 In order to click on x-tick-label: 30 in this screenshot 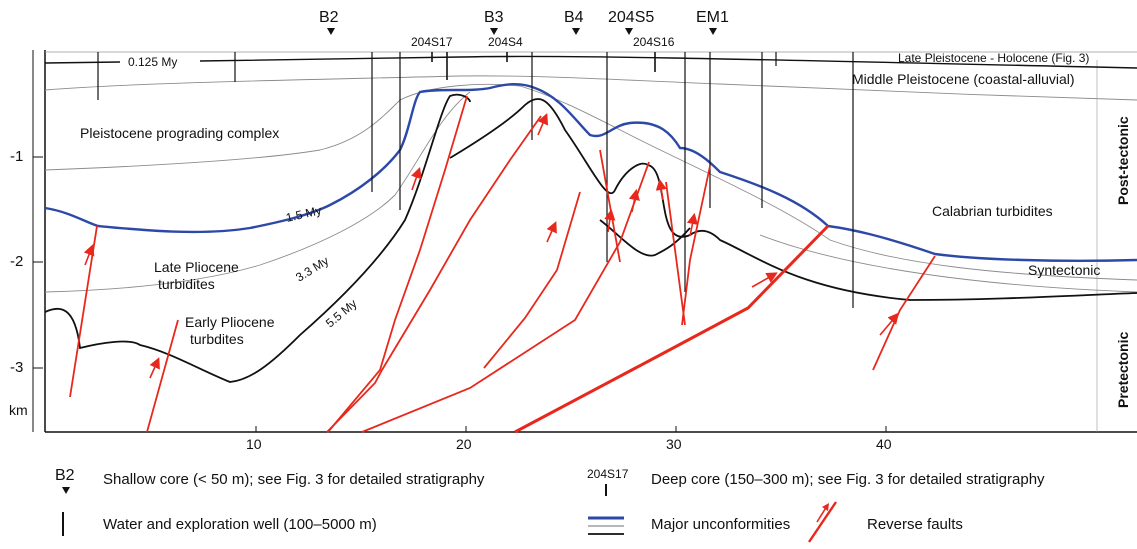, I will do `click(674, 444)`.